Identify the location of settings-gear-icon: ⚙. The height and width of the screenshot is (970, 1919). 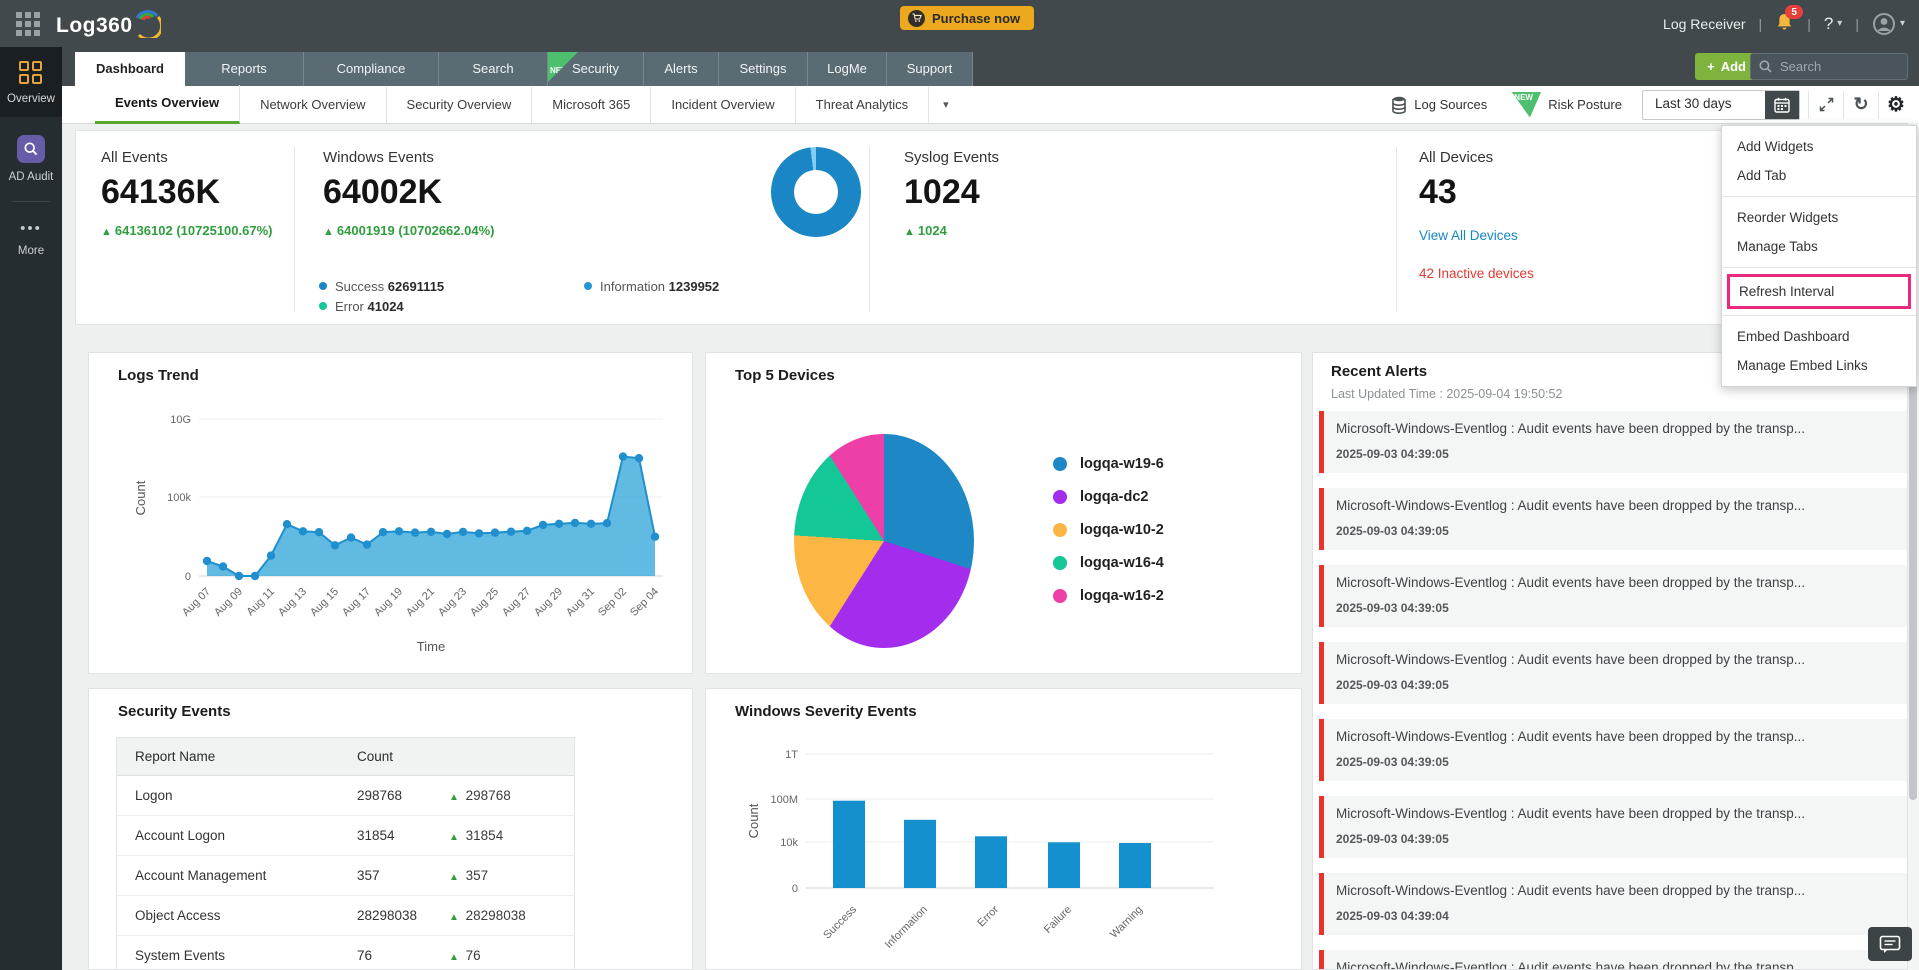
(1895, 104).